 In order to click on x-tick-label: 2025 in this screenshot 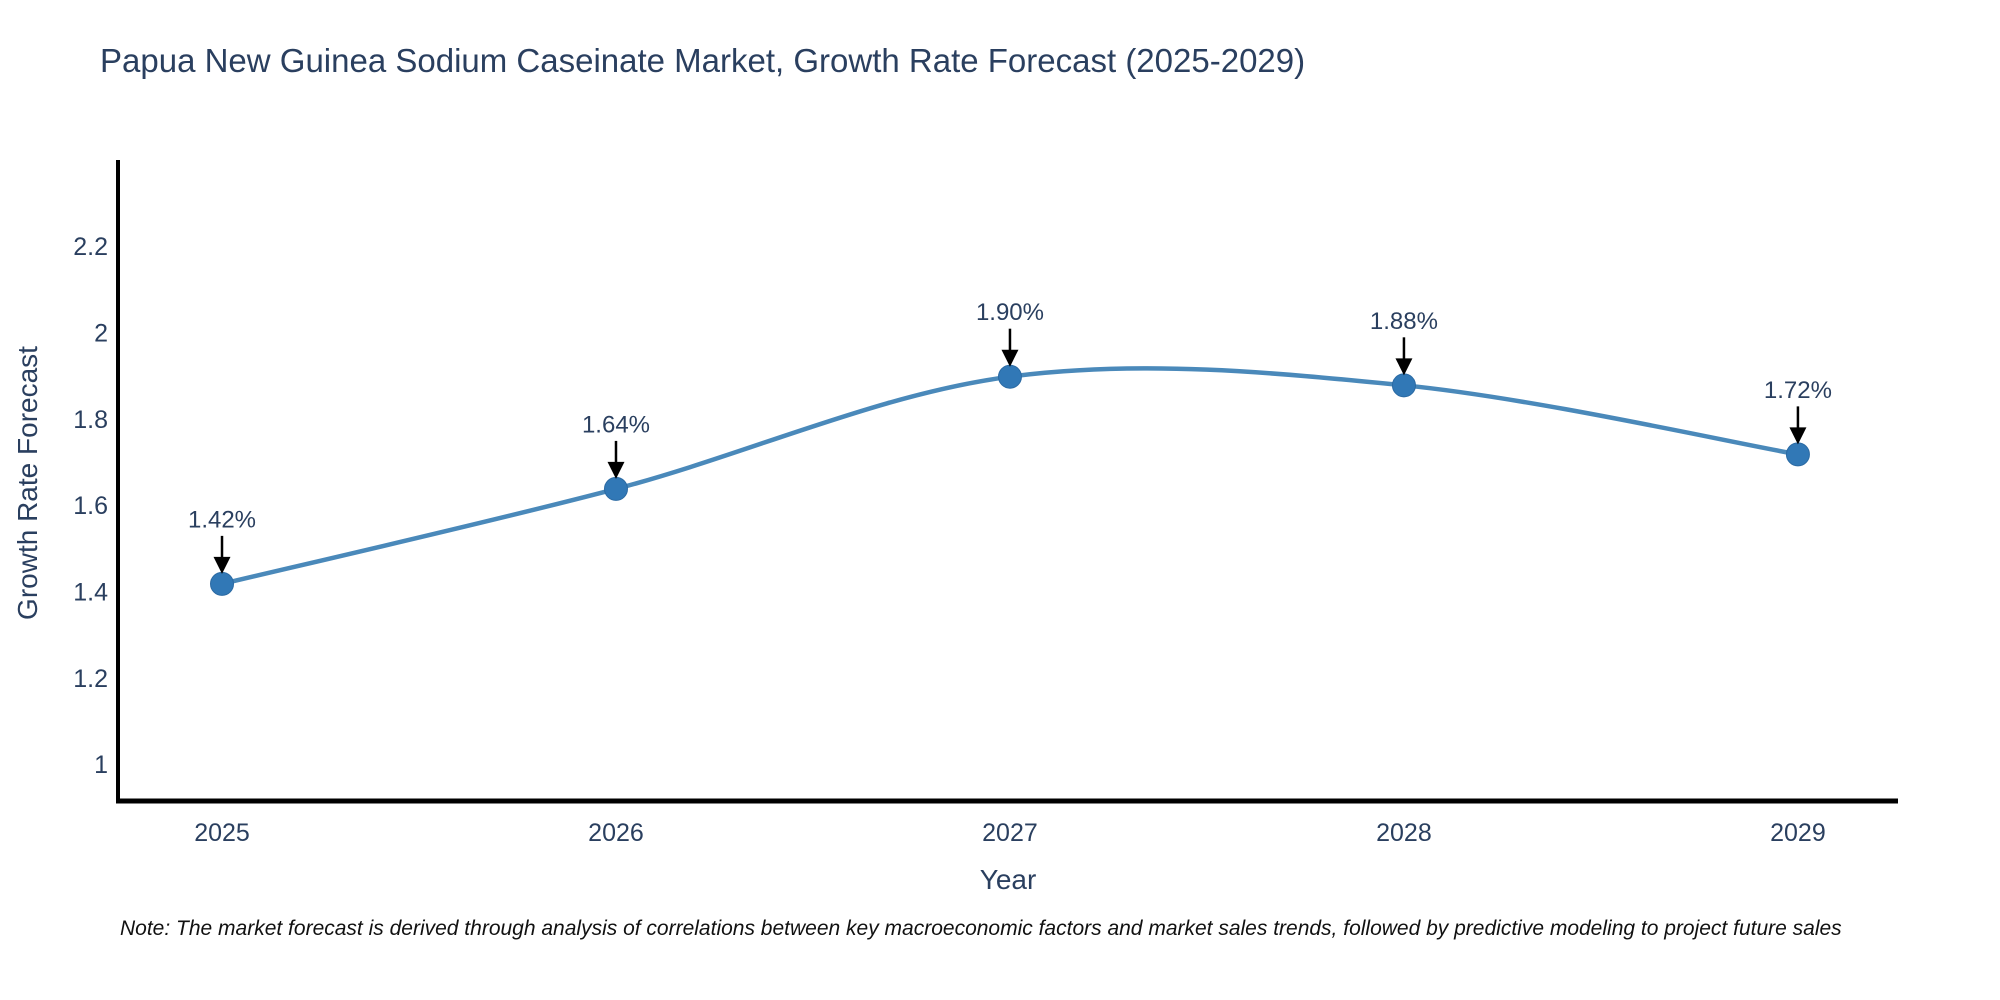, I will do `click(222, 833)`.